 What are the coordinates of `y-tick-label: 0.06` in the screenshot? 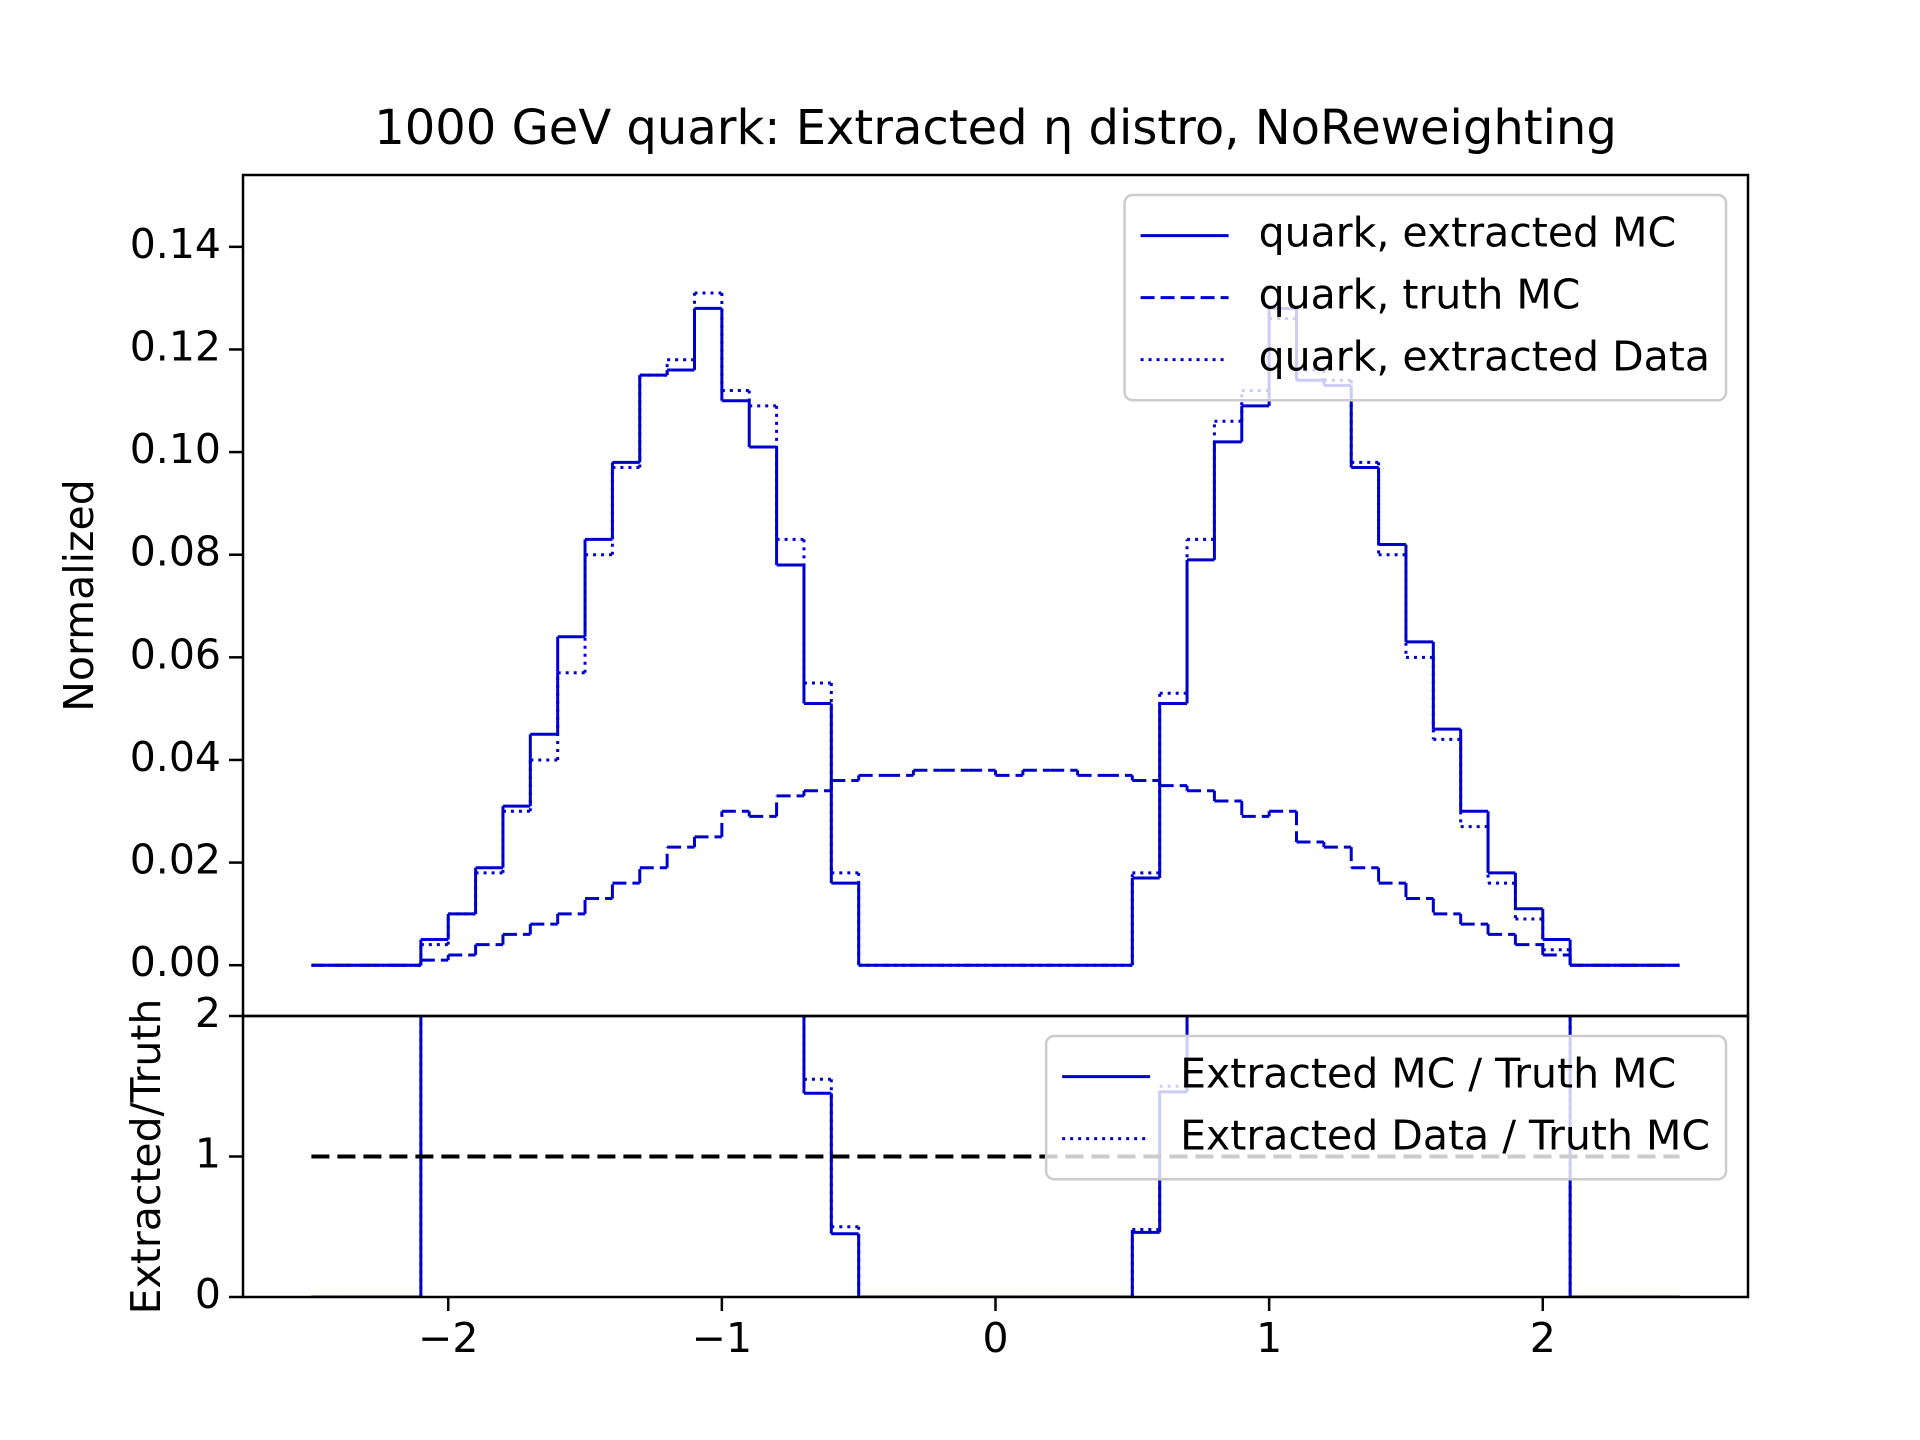 It's located at (175, 654).